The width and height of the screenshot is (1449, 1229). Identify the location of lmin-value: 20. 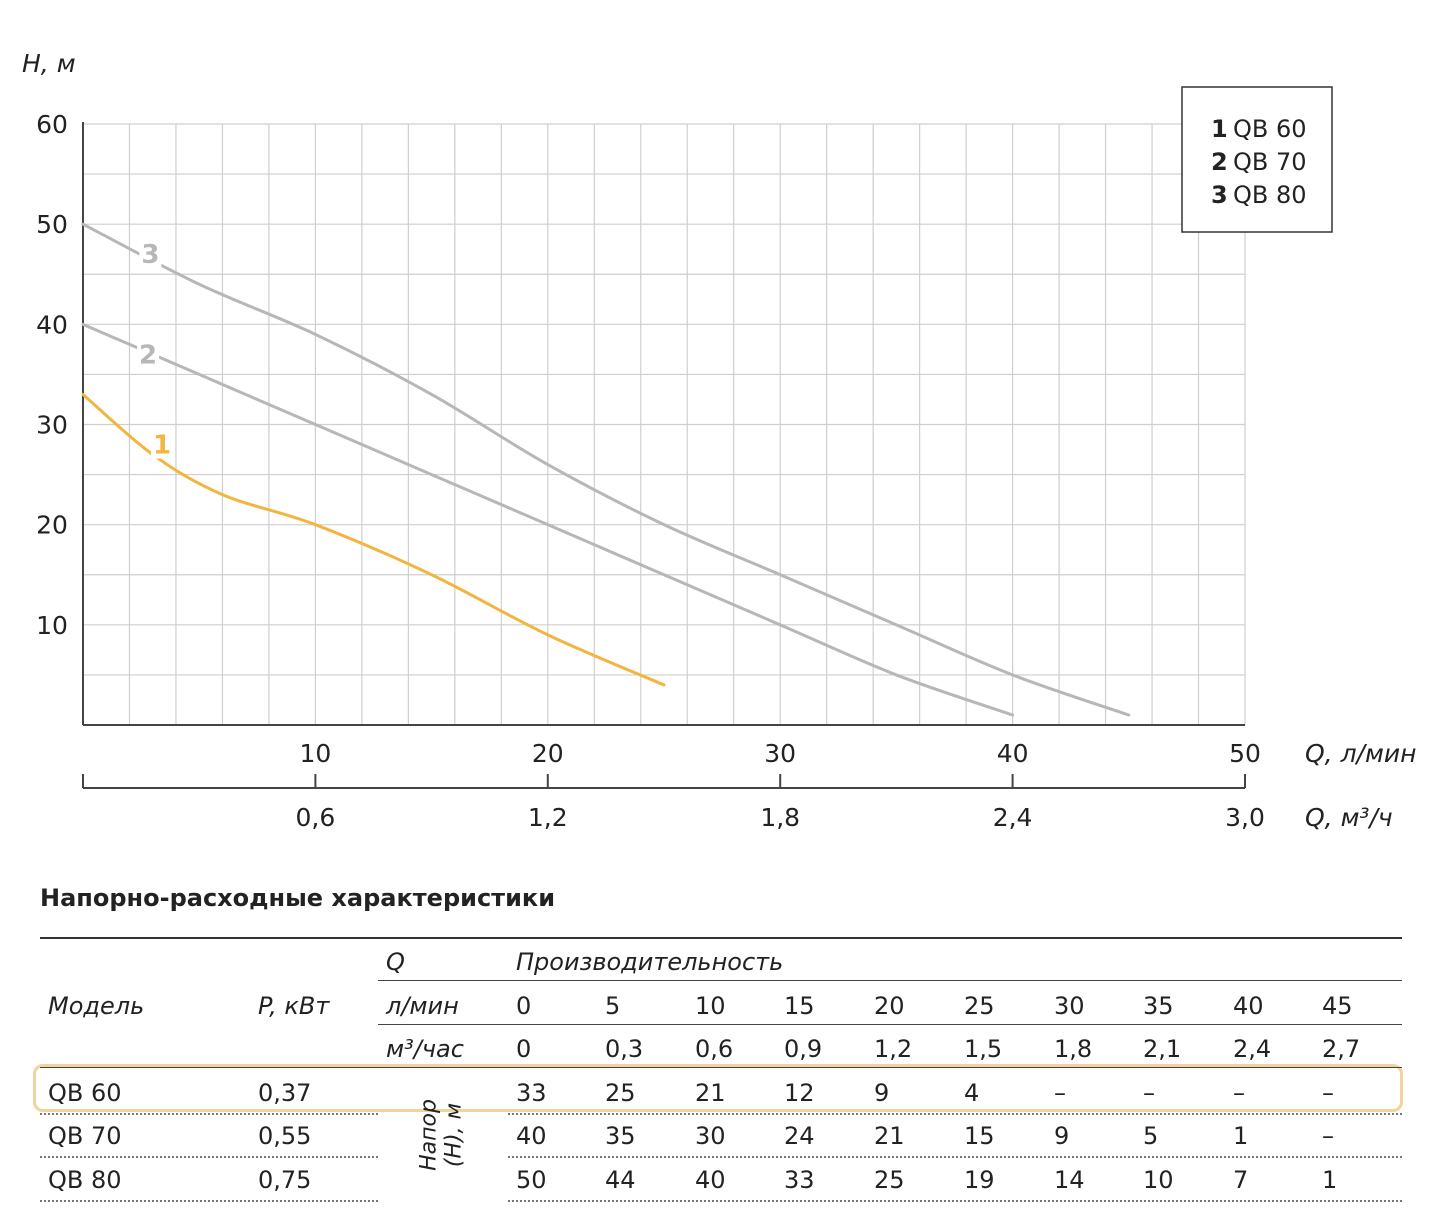
(889, 1006).